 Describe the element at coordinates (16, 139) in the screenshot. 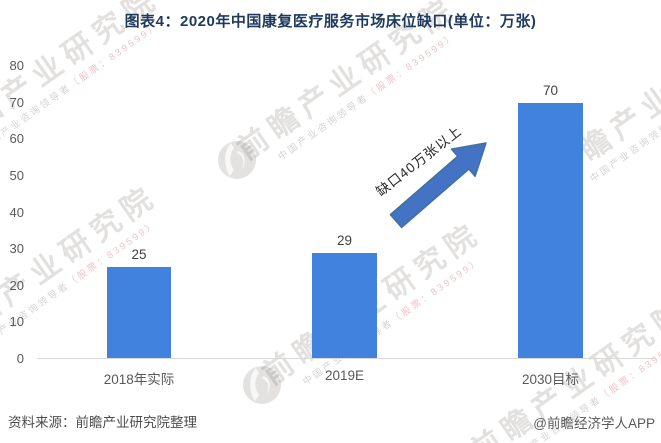

I see `y-tick-label: 60` at that location.